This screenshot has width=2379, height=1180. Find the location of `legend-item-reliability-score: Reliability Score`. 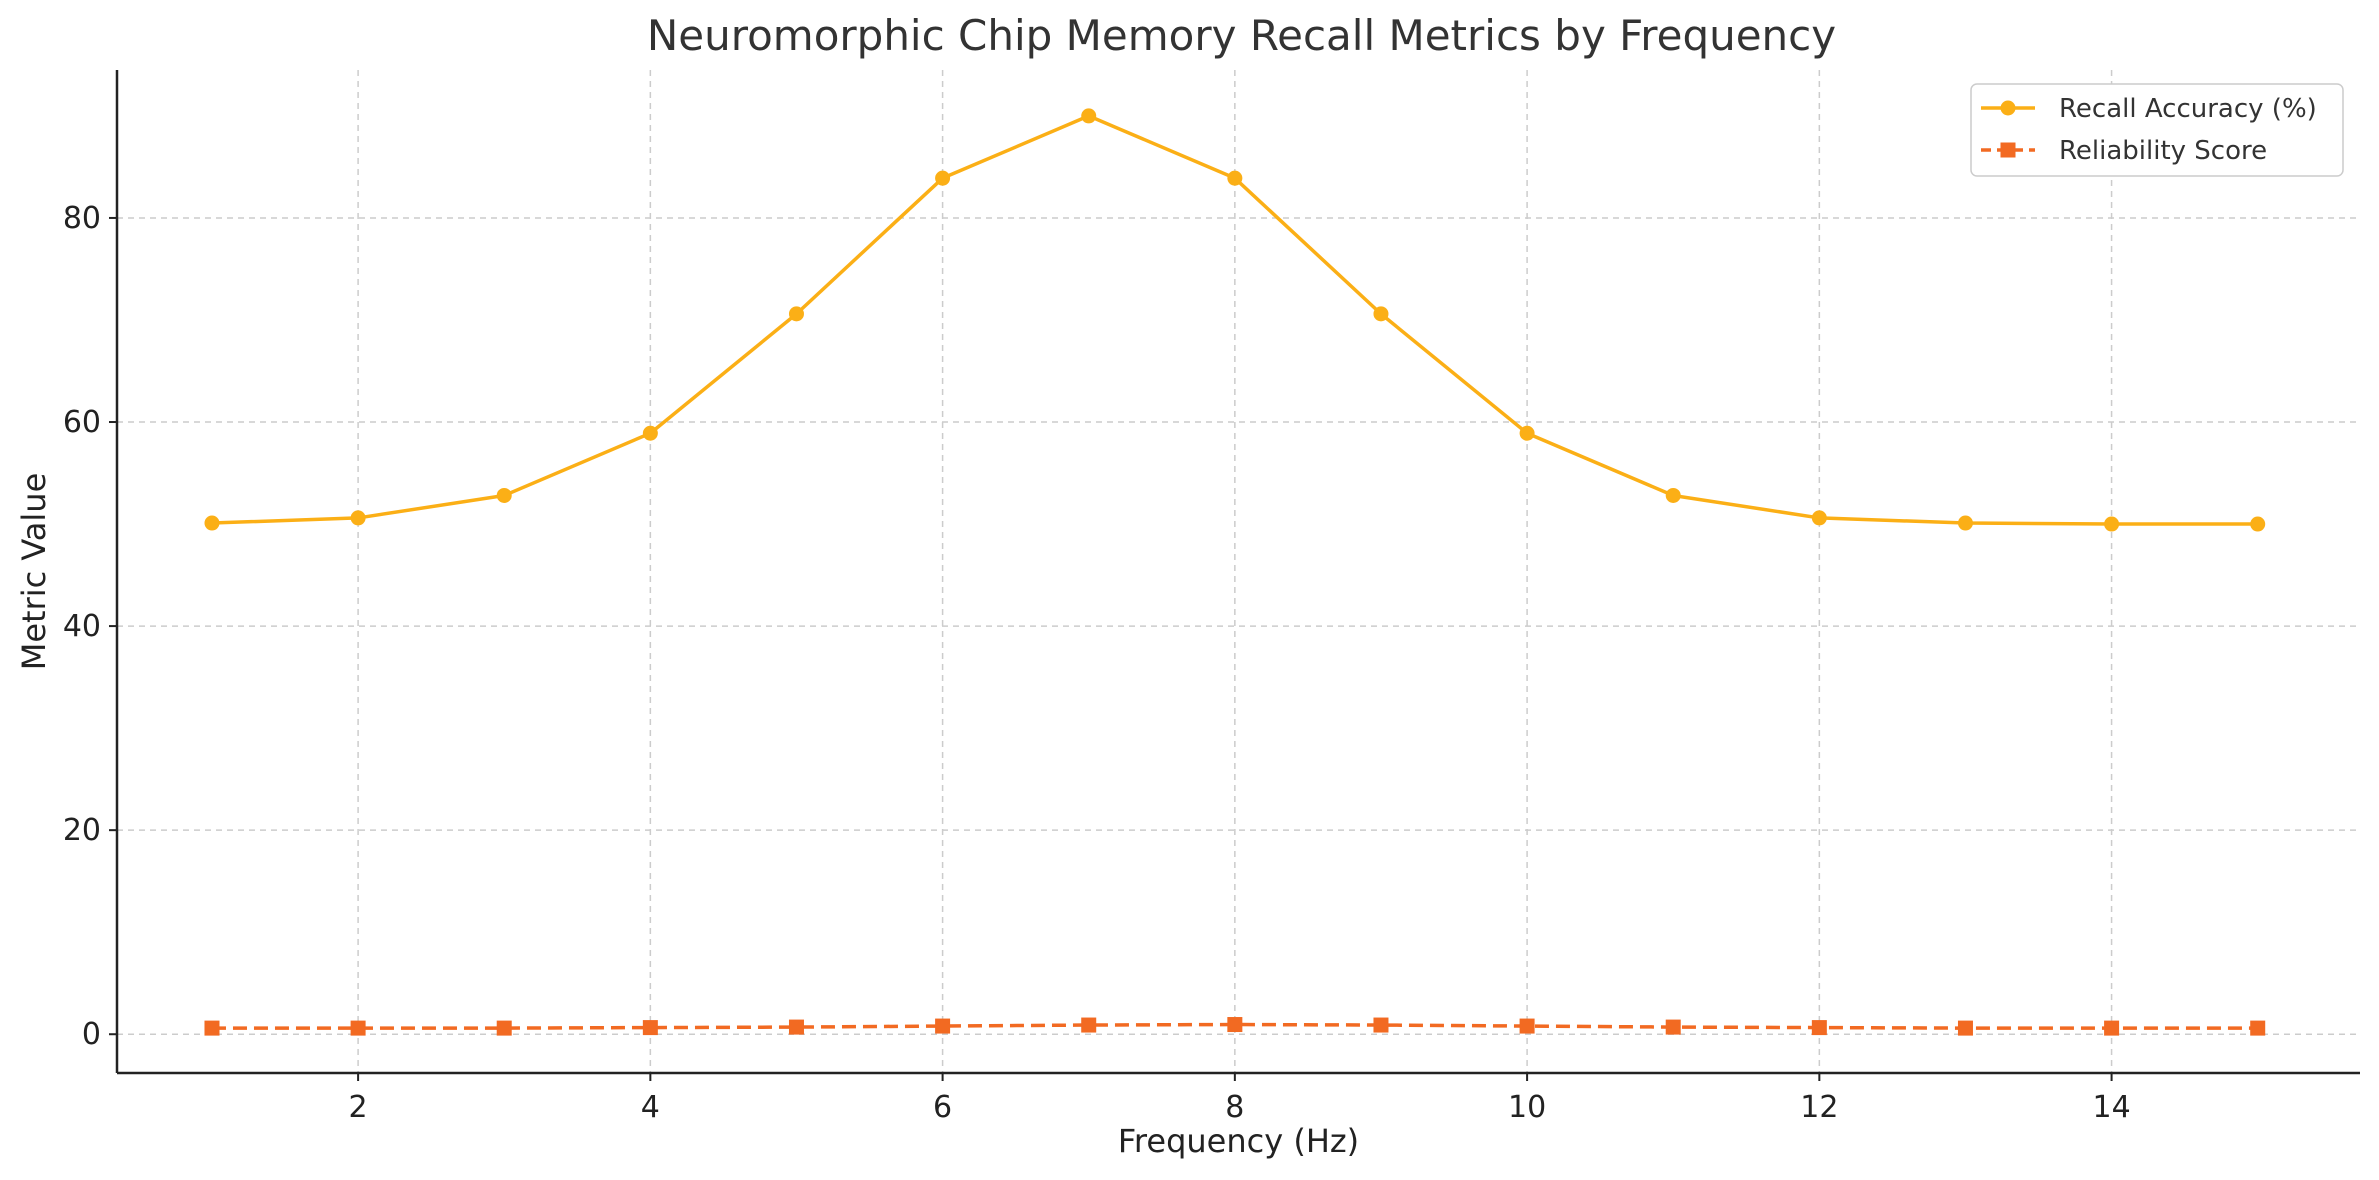

legend-item-reliability-score: Reliability Score is located at coordinates (2124, 151).